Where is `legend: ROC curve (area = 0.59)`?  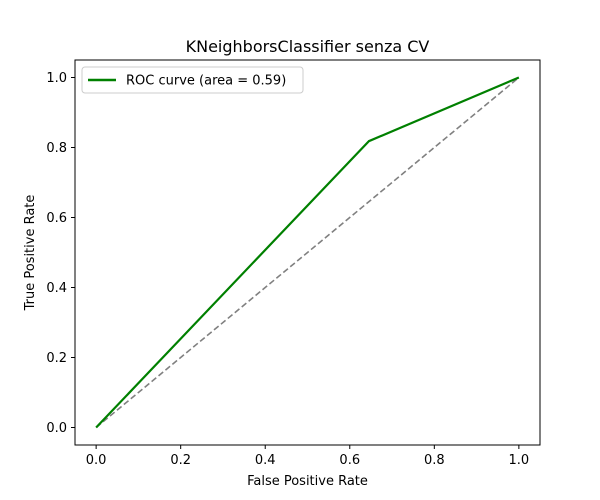
legend: ROC curve (area = 0.59) is located at coordinates (192, 80).